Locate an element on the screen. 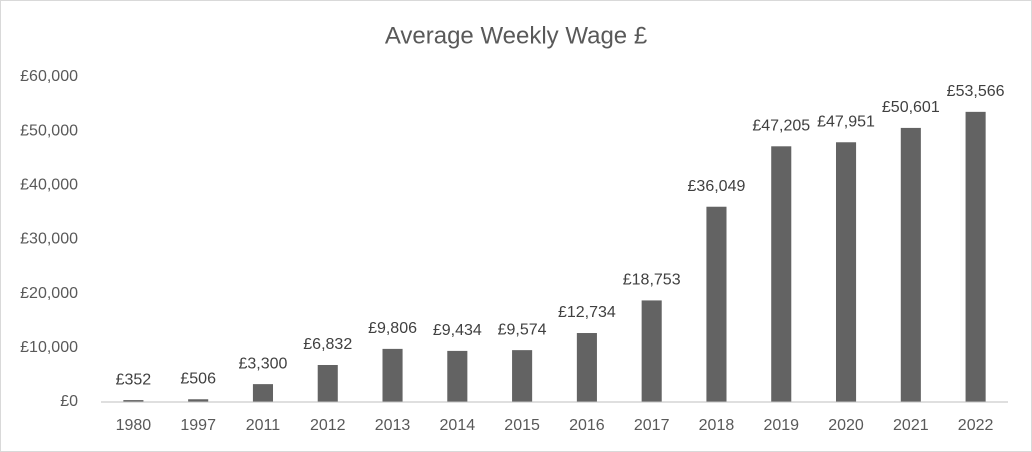  value-label: £36,049 is located at coordinates (717, 186).